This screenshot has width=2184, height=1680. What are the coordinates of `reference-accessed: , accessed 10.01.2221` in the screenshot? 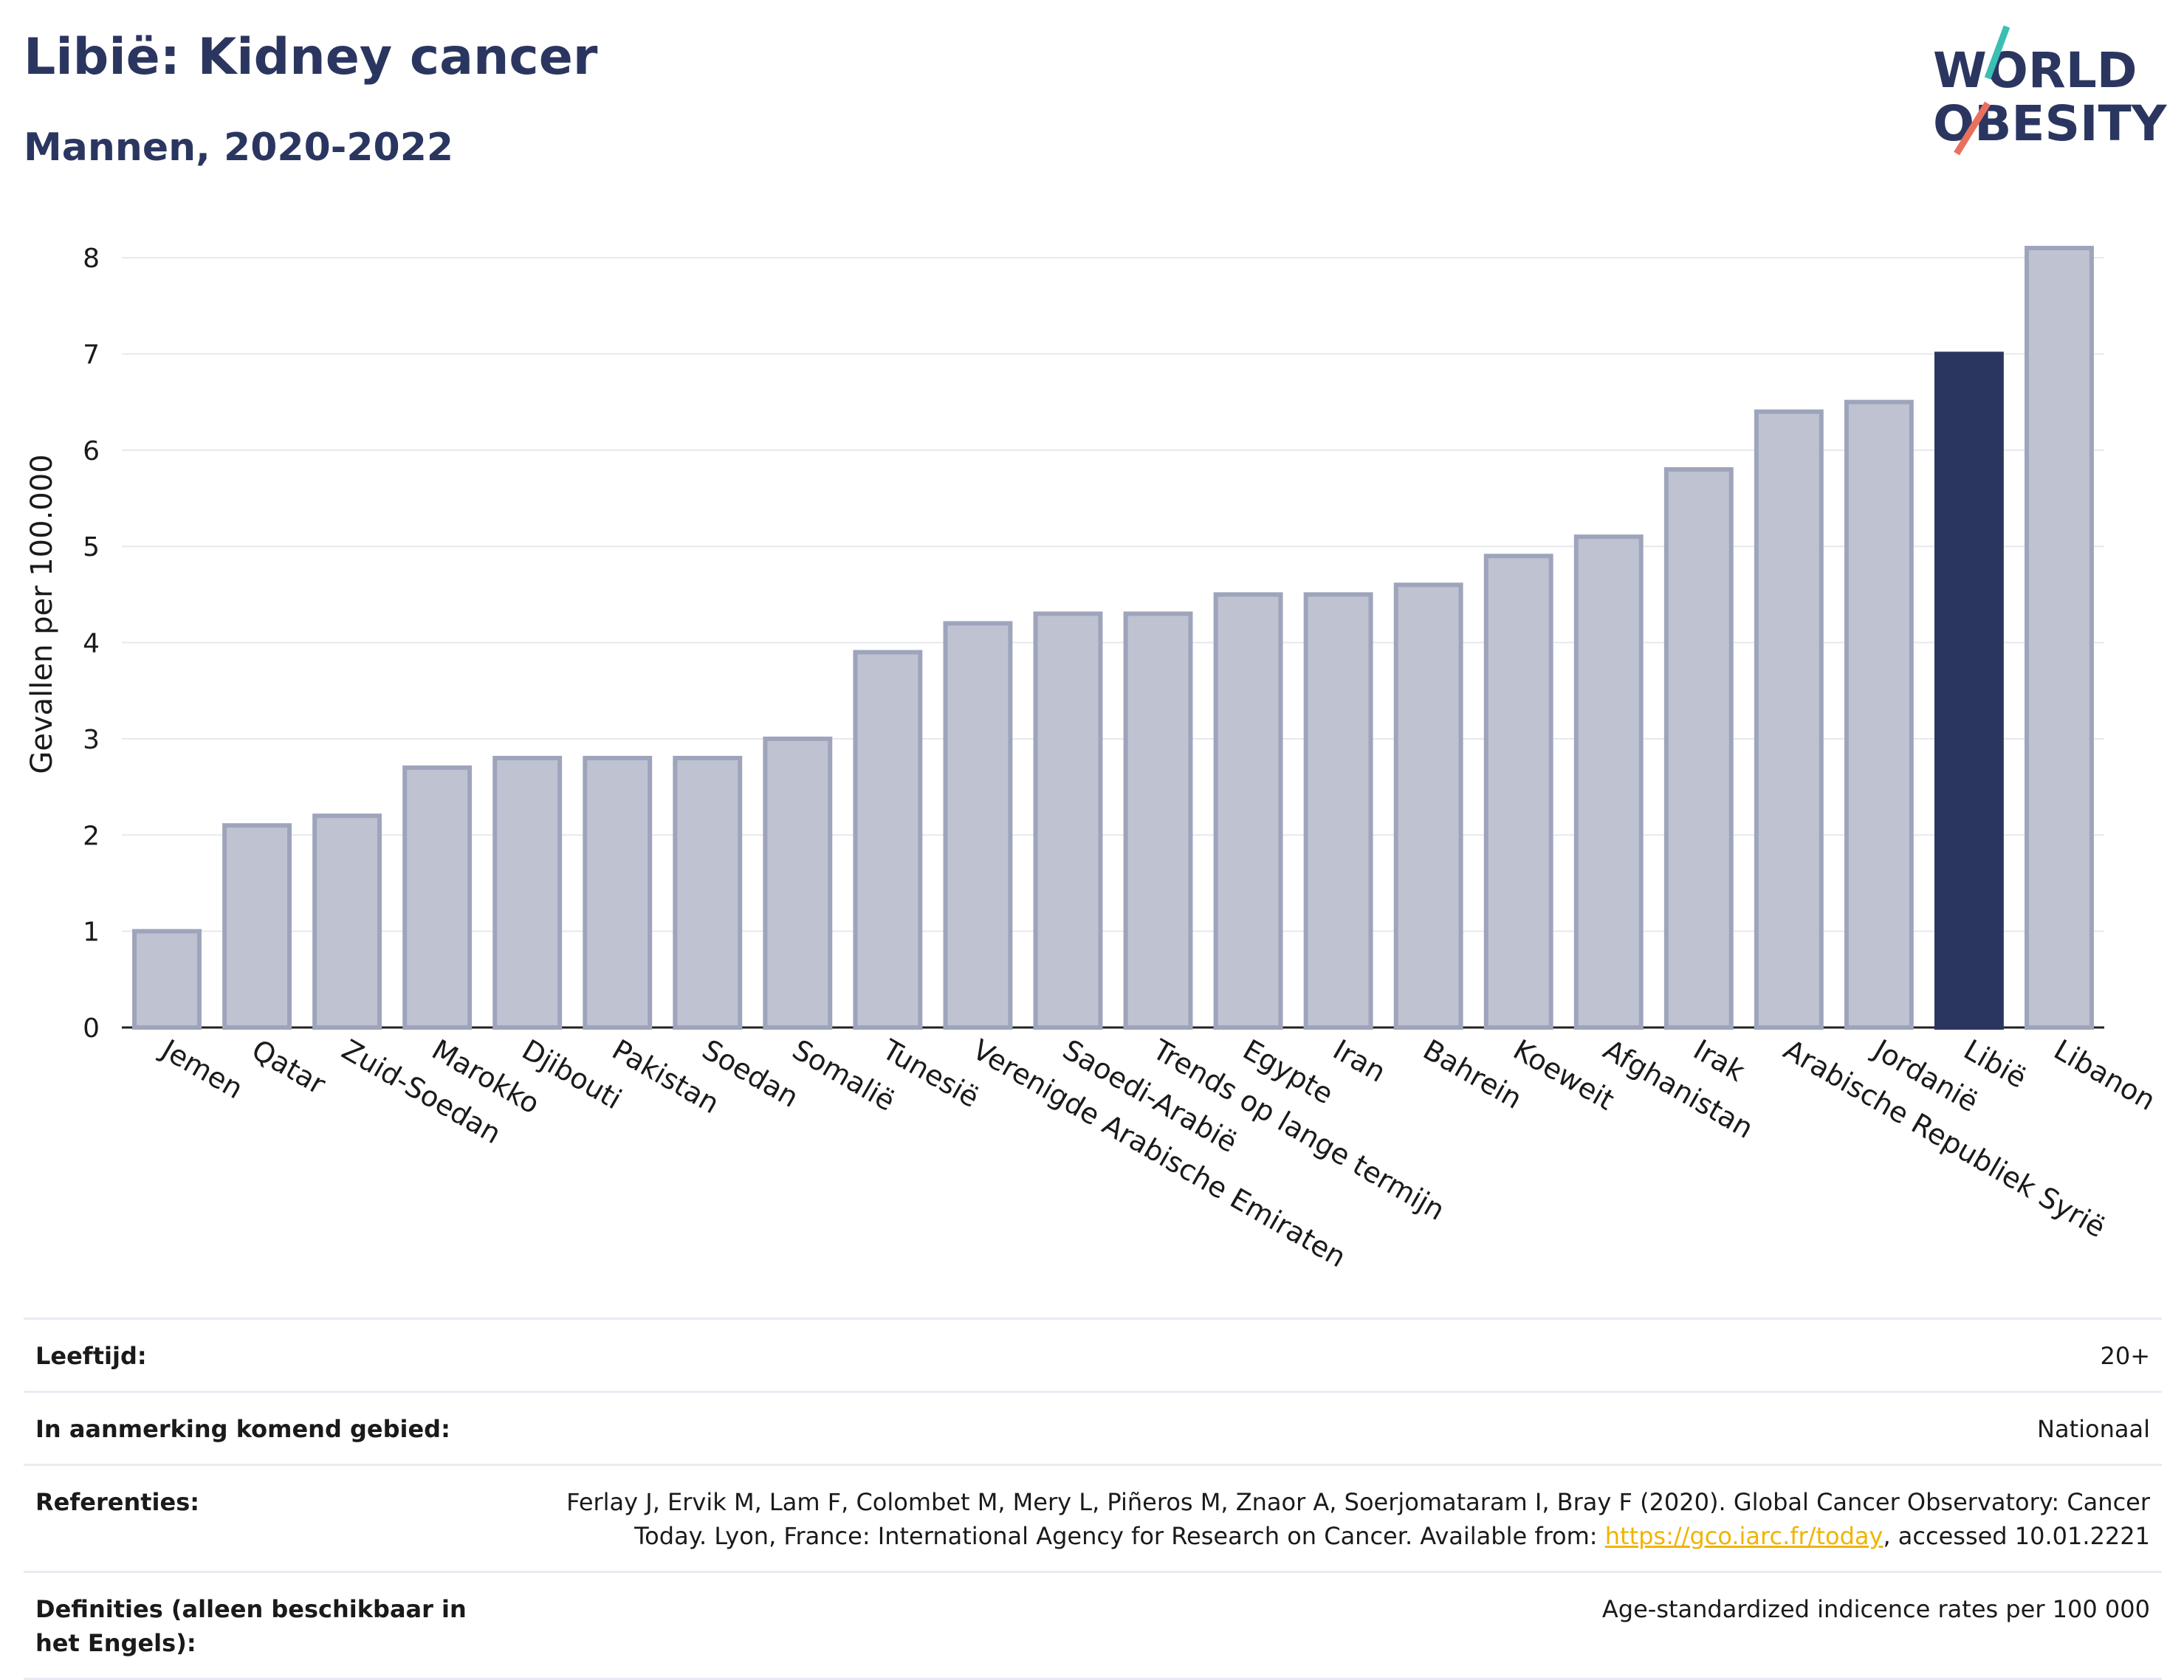 It's located at (2017, 1536).